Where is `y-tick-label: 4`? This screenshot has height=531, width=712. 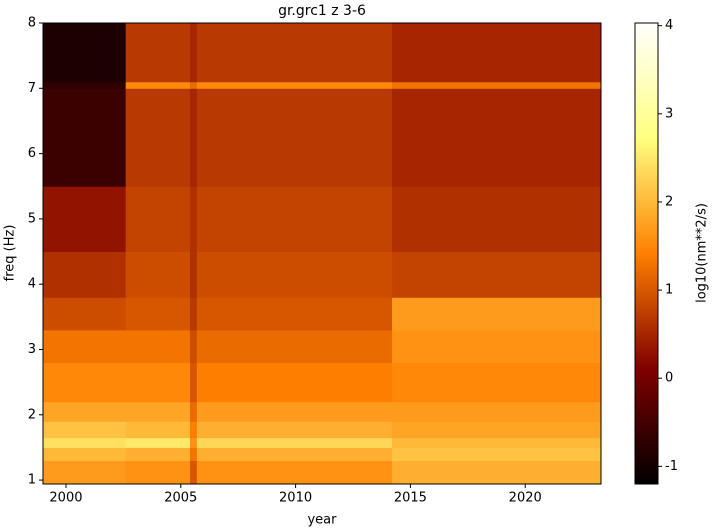
y-tick-label: 4 is located at coordinates (32, 284).